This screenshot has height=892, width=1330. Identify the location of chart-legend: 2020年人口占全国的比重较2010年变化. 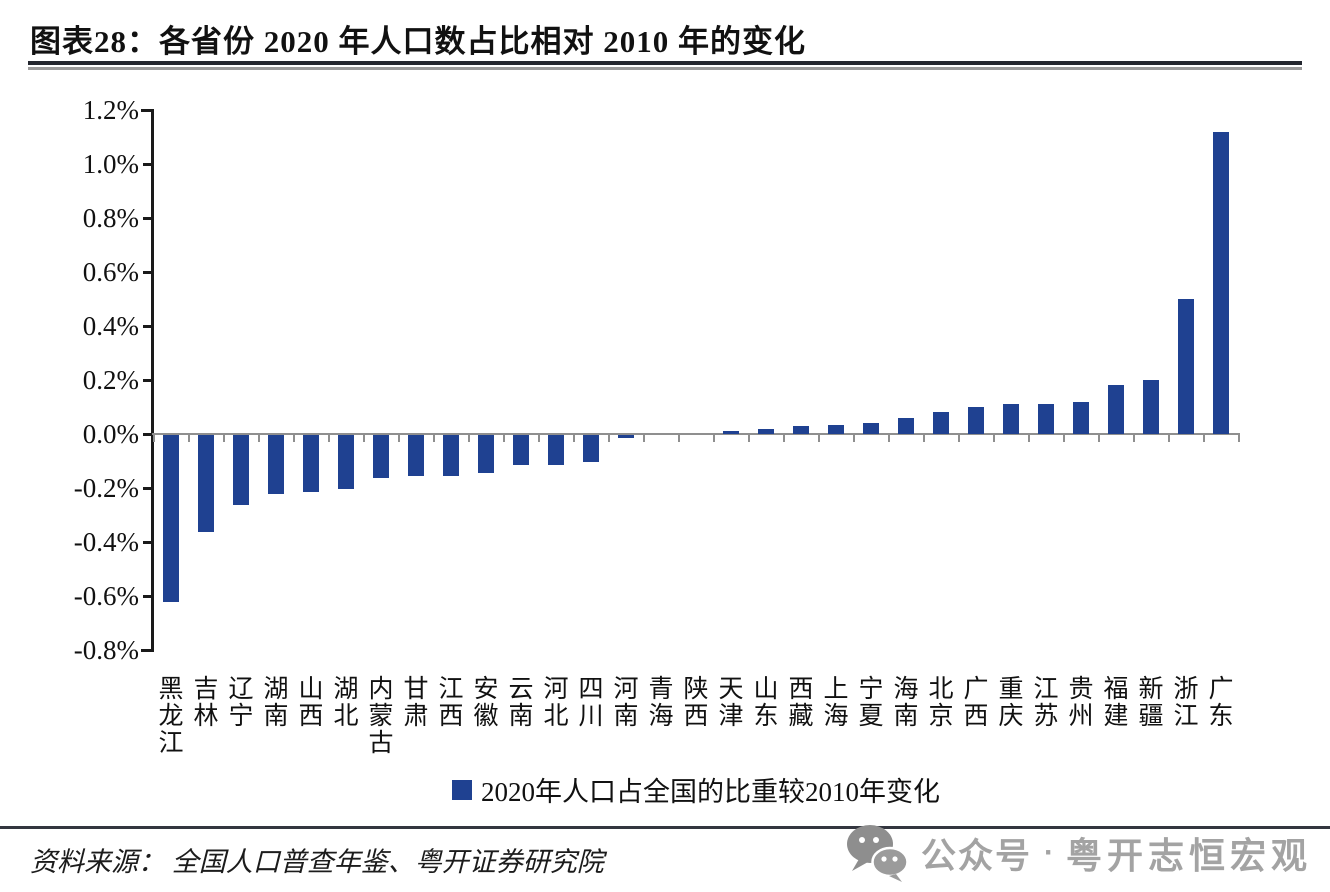
(696, 789).